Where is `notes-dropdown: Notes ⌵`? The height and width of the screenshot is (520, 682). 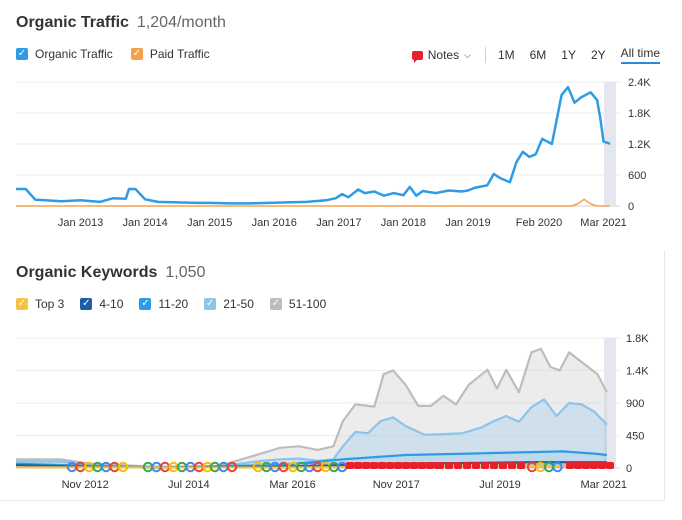 notes-dropdown: Notes ⌵ is located at coordinates (441, 55).